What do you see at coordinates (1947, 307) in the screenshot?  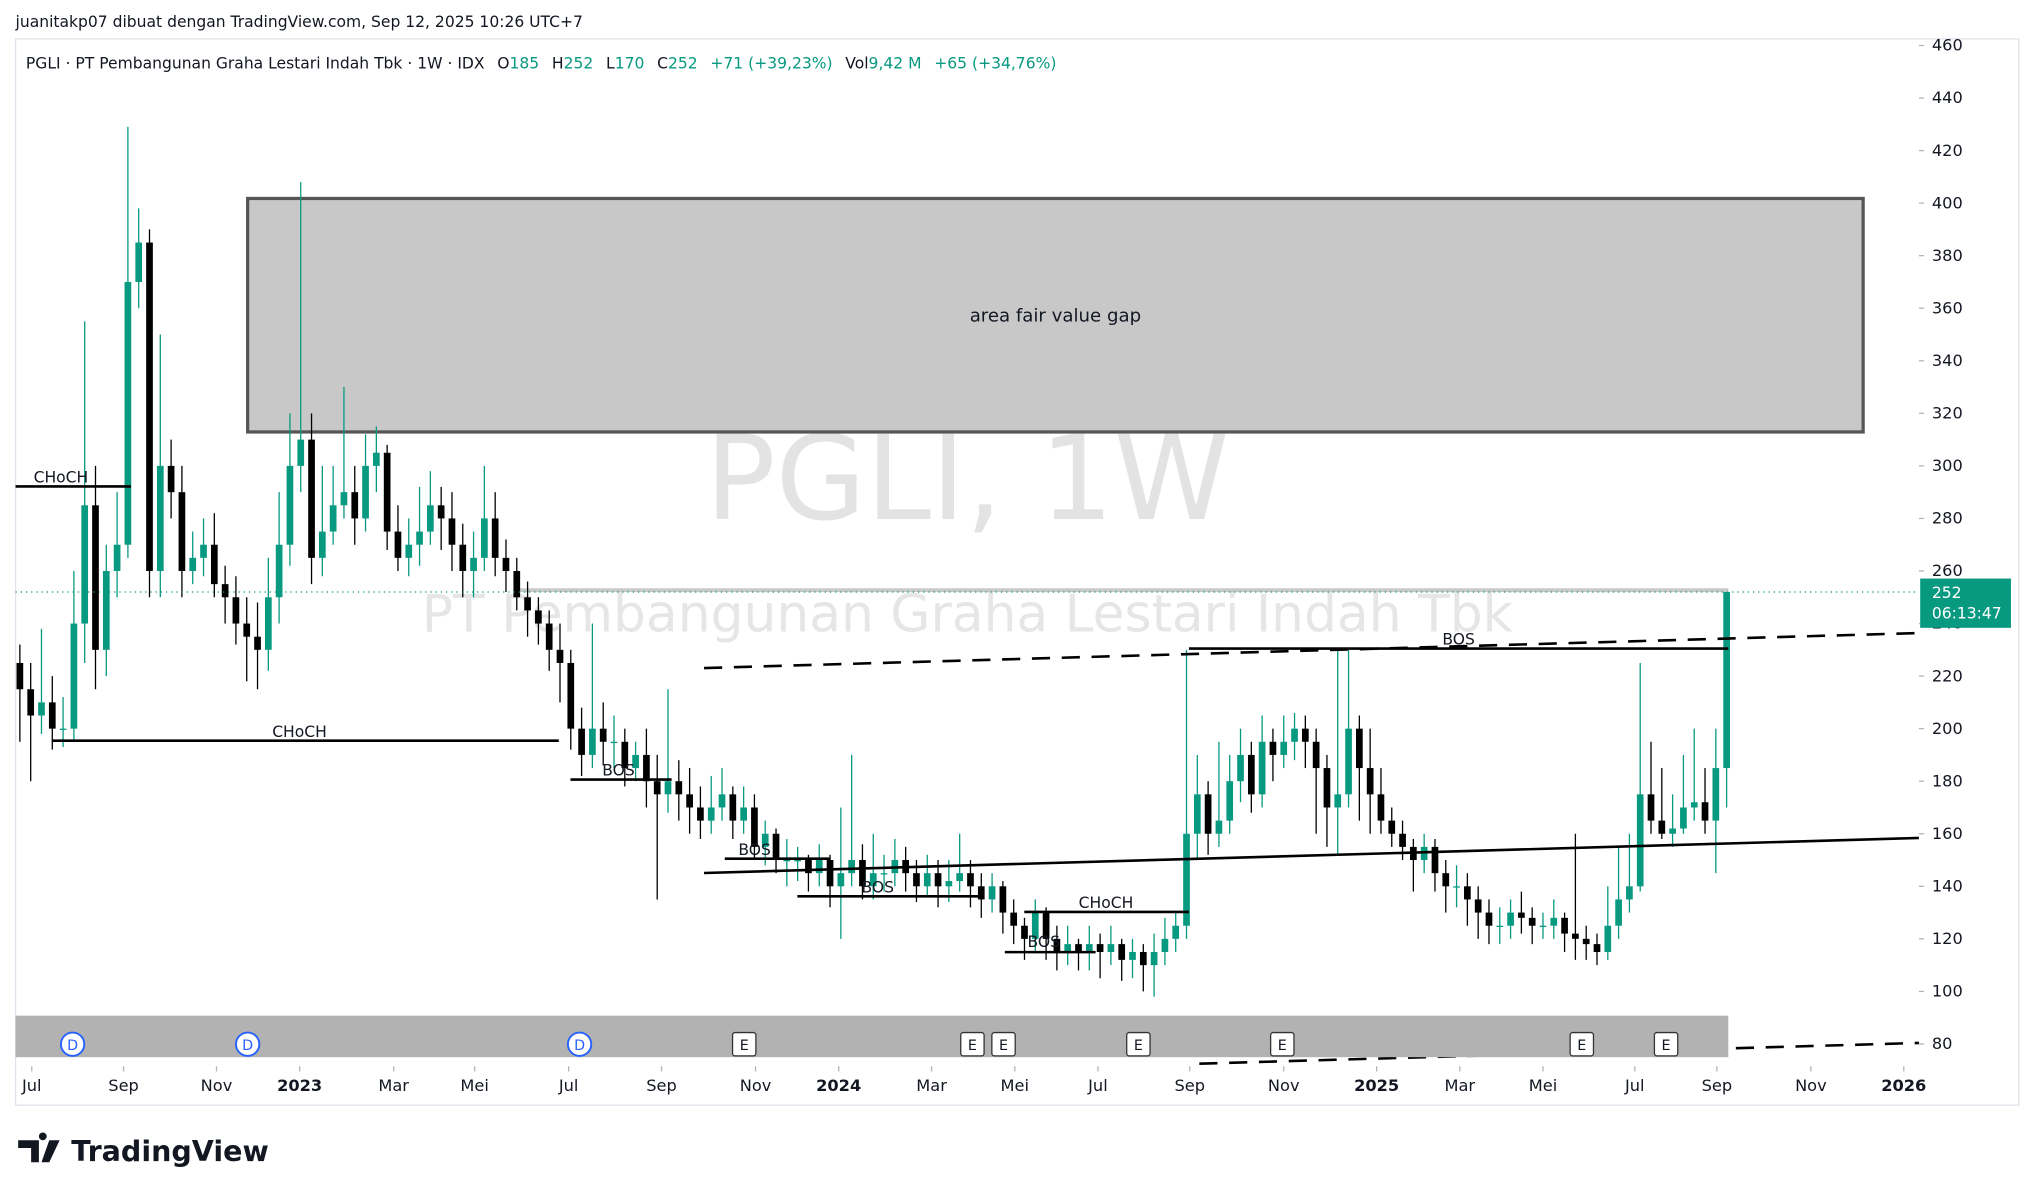 I see `y-tick-label: 360` at bounding box center [1947, 307].